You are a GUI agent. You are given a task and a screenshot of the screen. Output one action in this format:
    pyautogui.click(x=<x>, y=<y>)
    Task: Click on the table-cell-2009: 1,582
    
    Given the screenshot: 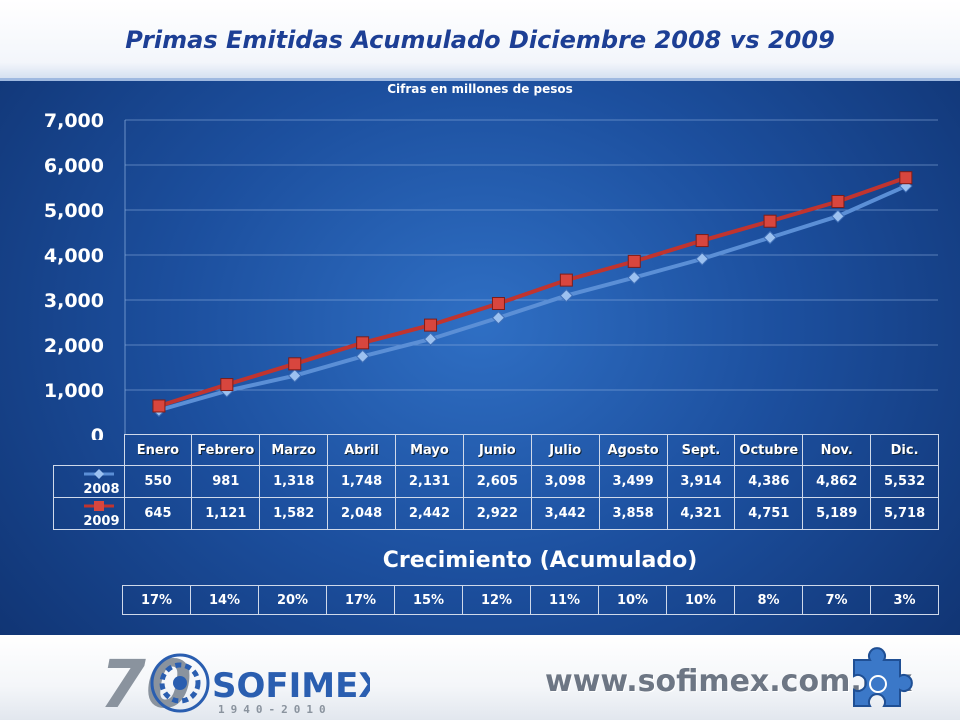 What is the action you would take?
    pyautogui.click(x=294, y=513)
    